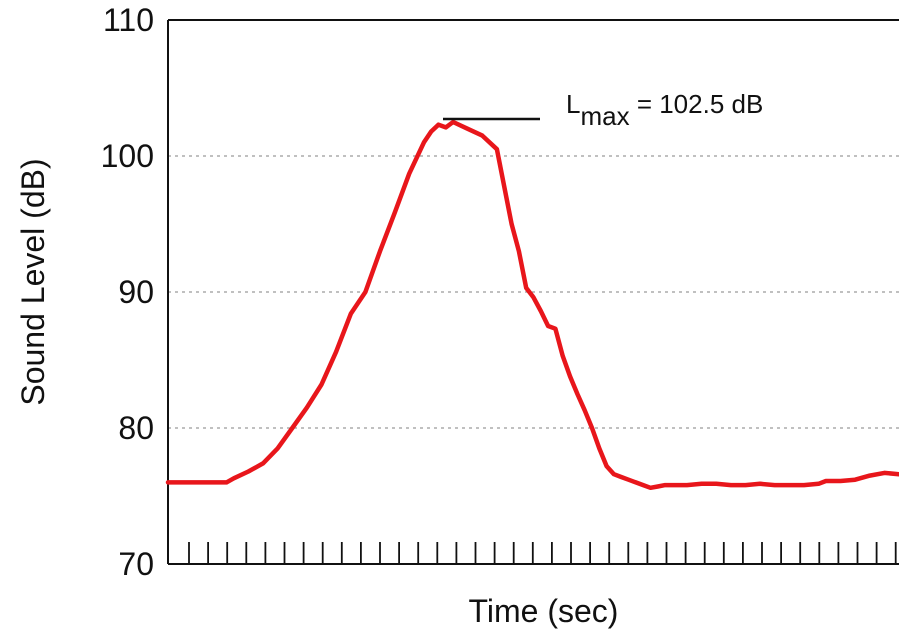 The image size is (899, 635). Describe the element at coordinates (127, 156) in the screenshot. I see `y-tick-label-100: 100` at that location.